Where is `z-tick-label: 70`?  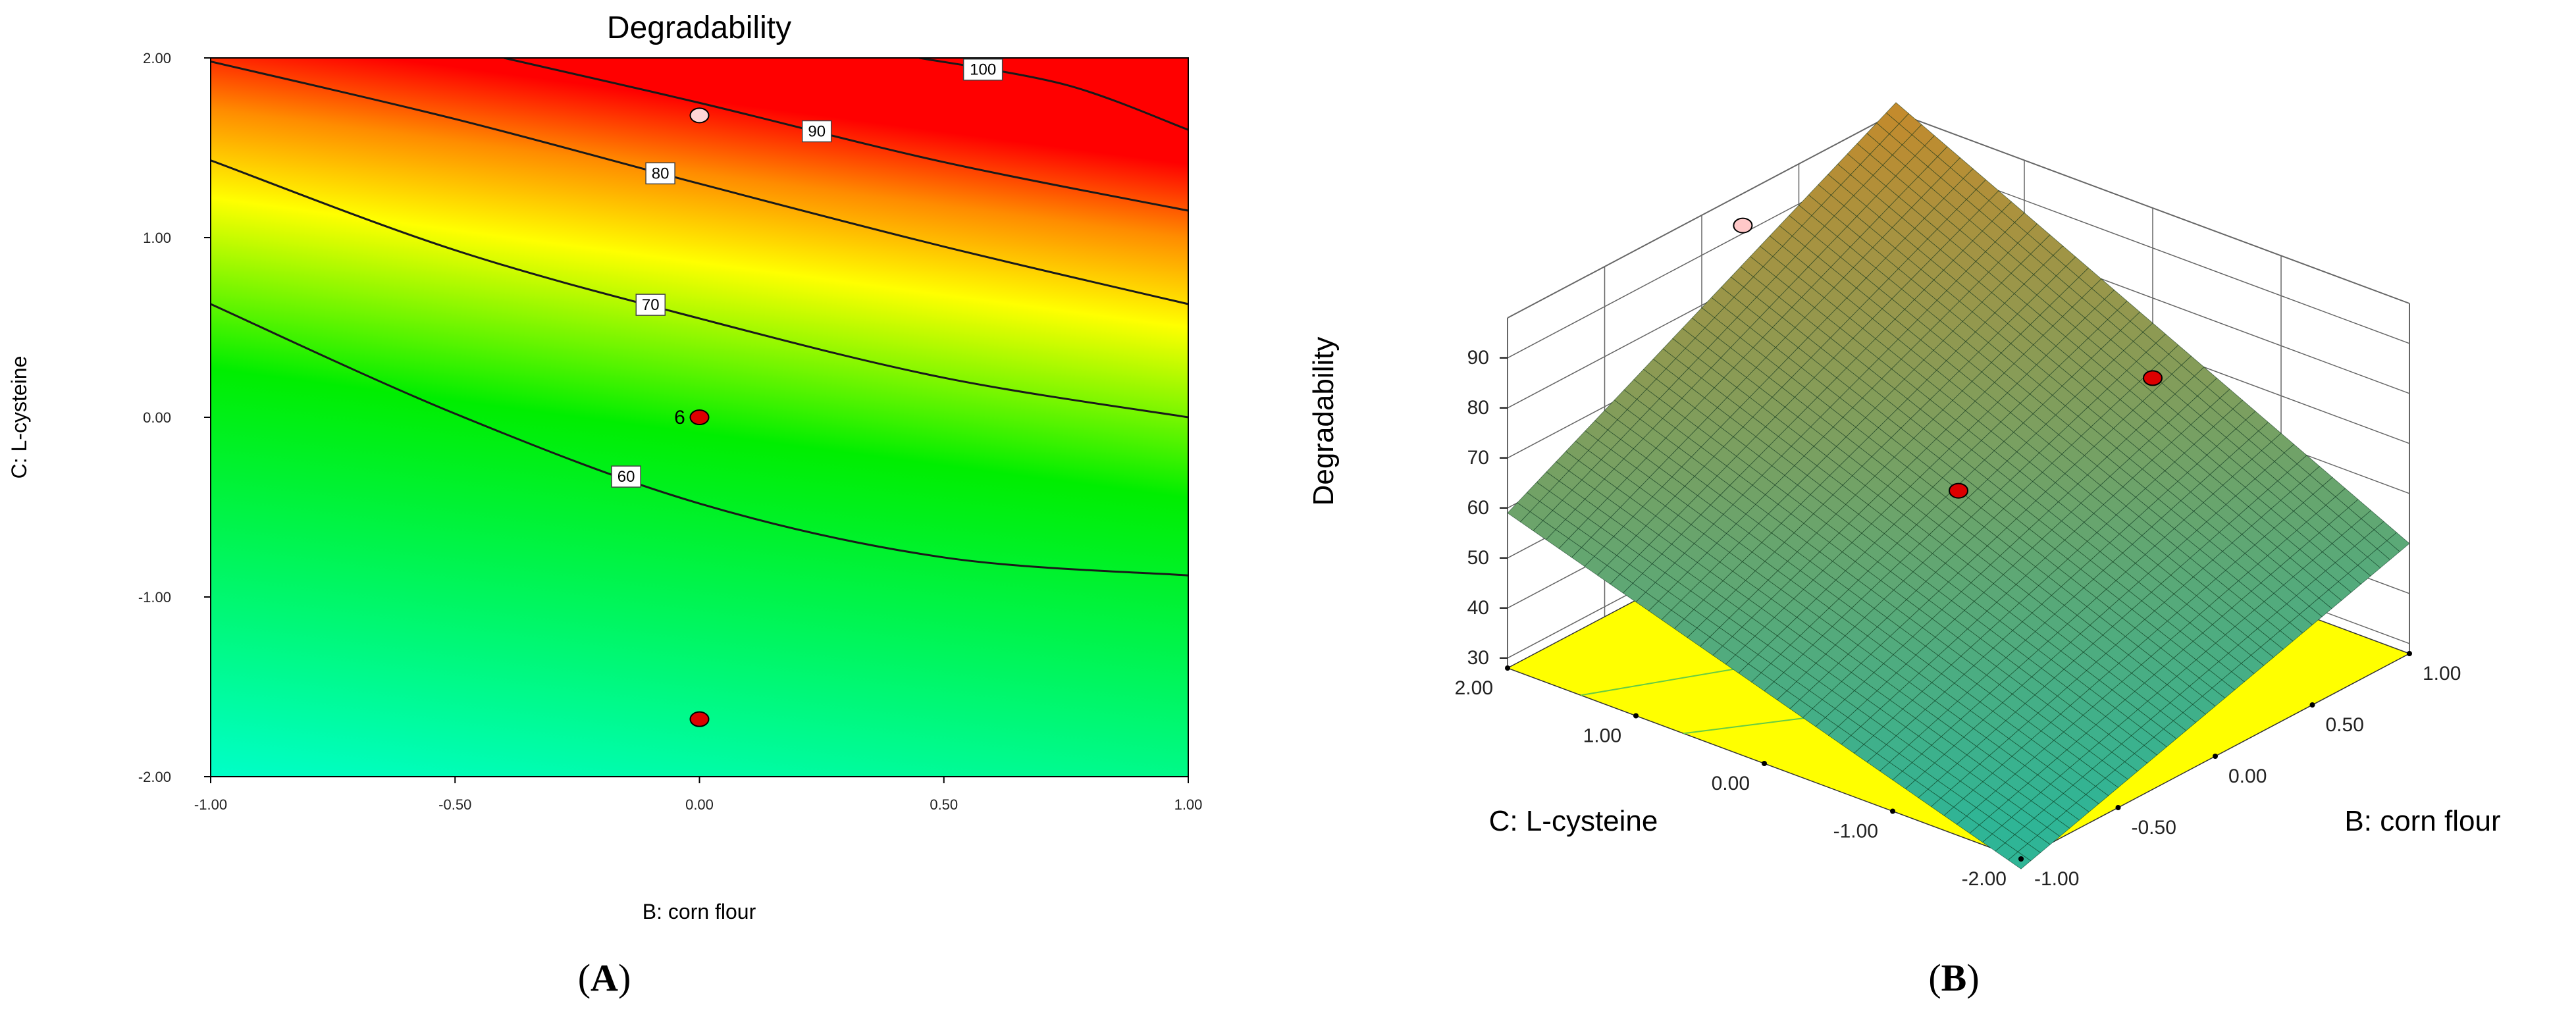 z-tick-label: 70 is located at coordinates (1478, 458).